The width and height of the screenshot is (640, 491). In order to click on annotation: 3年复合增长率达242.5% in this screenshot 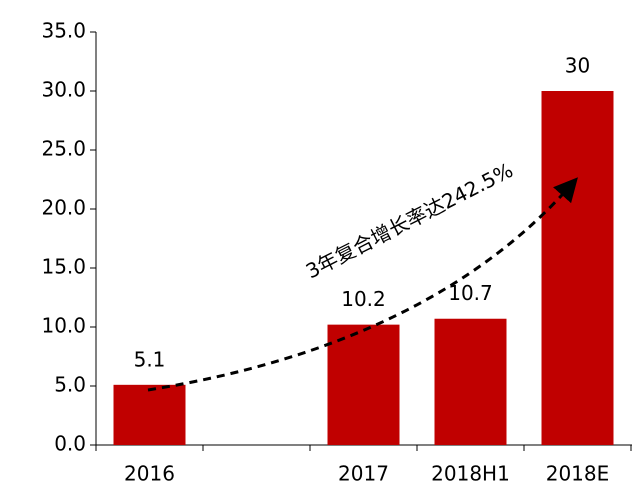, I will do `click(409, 220)`.